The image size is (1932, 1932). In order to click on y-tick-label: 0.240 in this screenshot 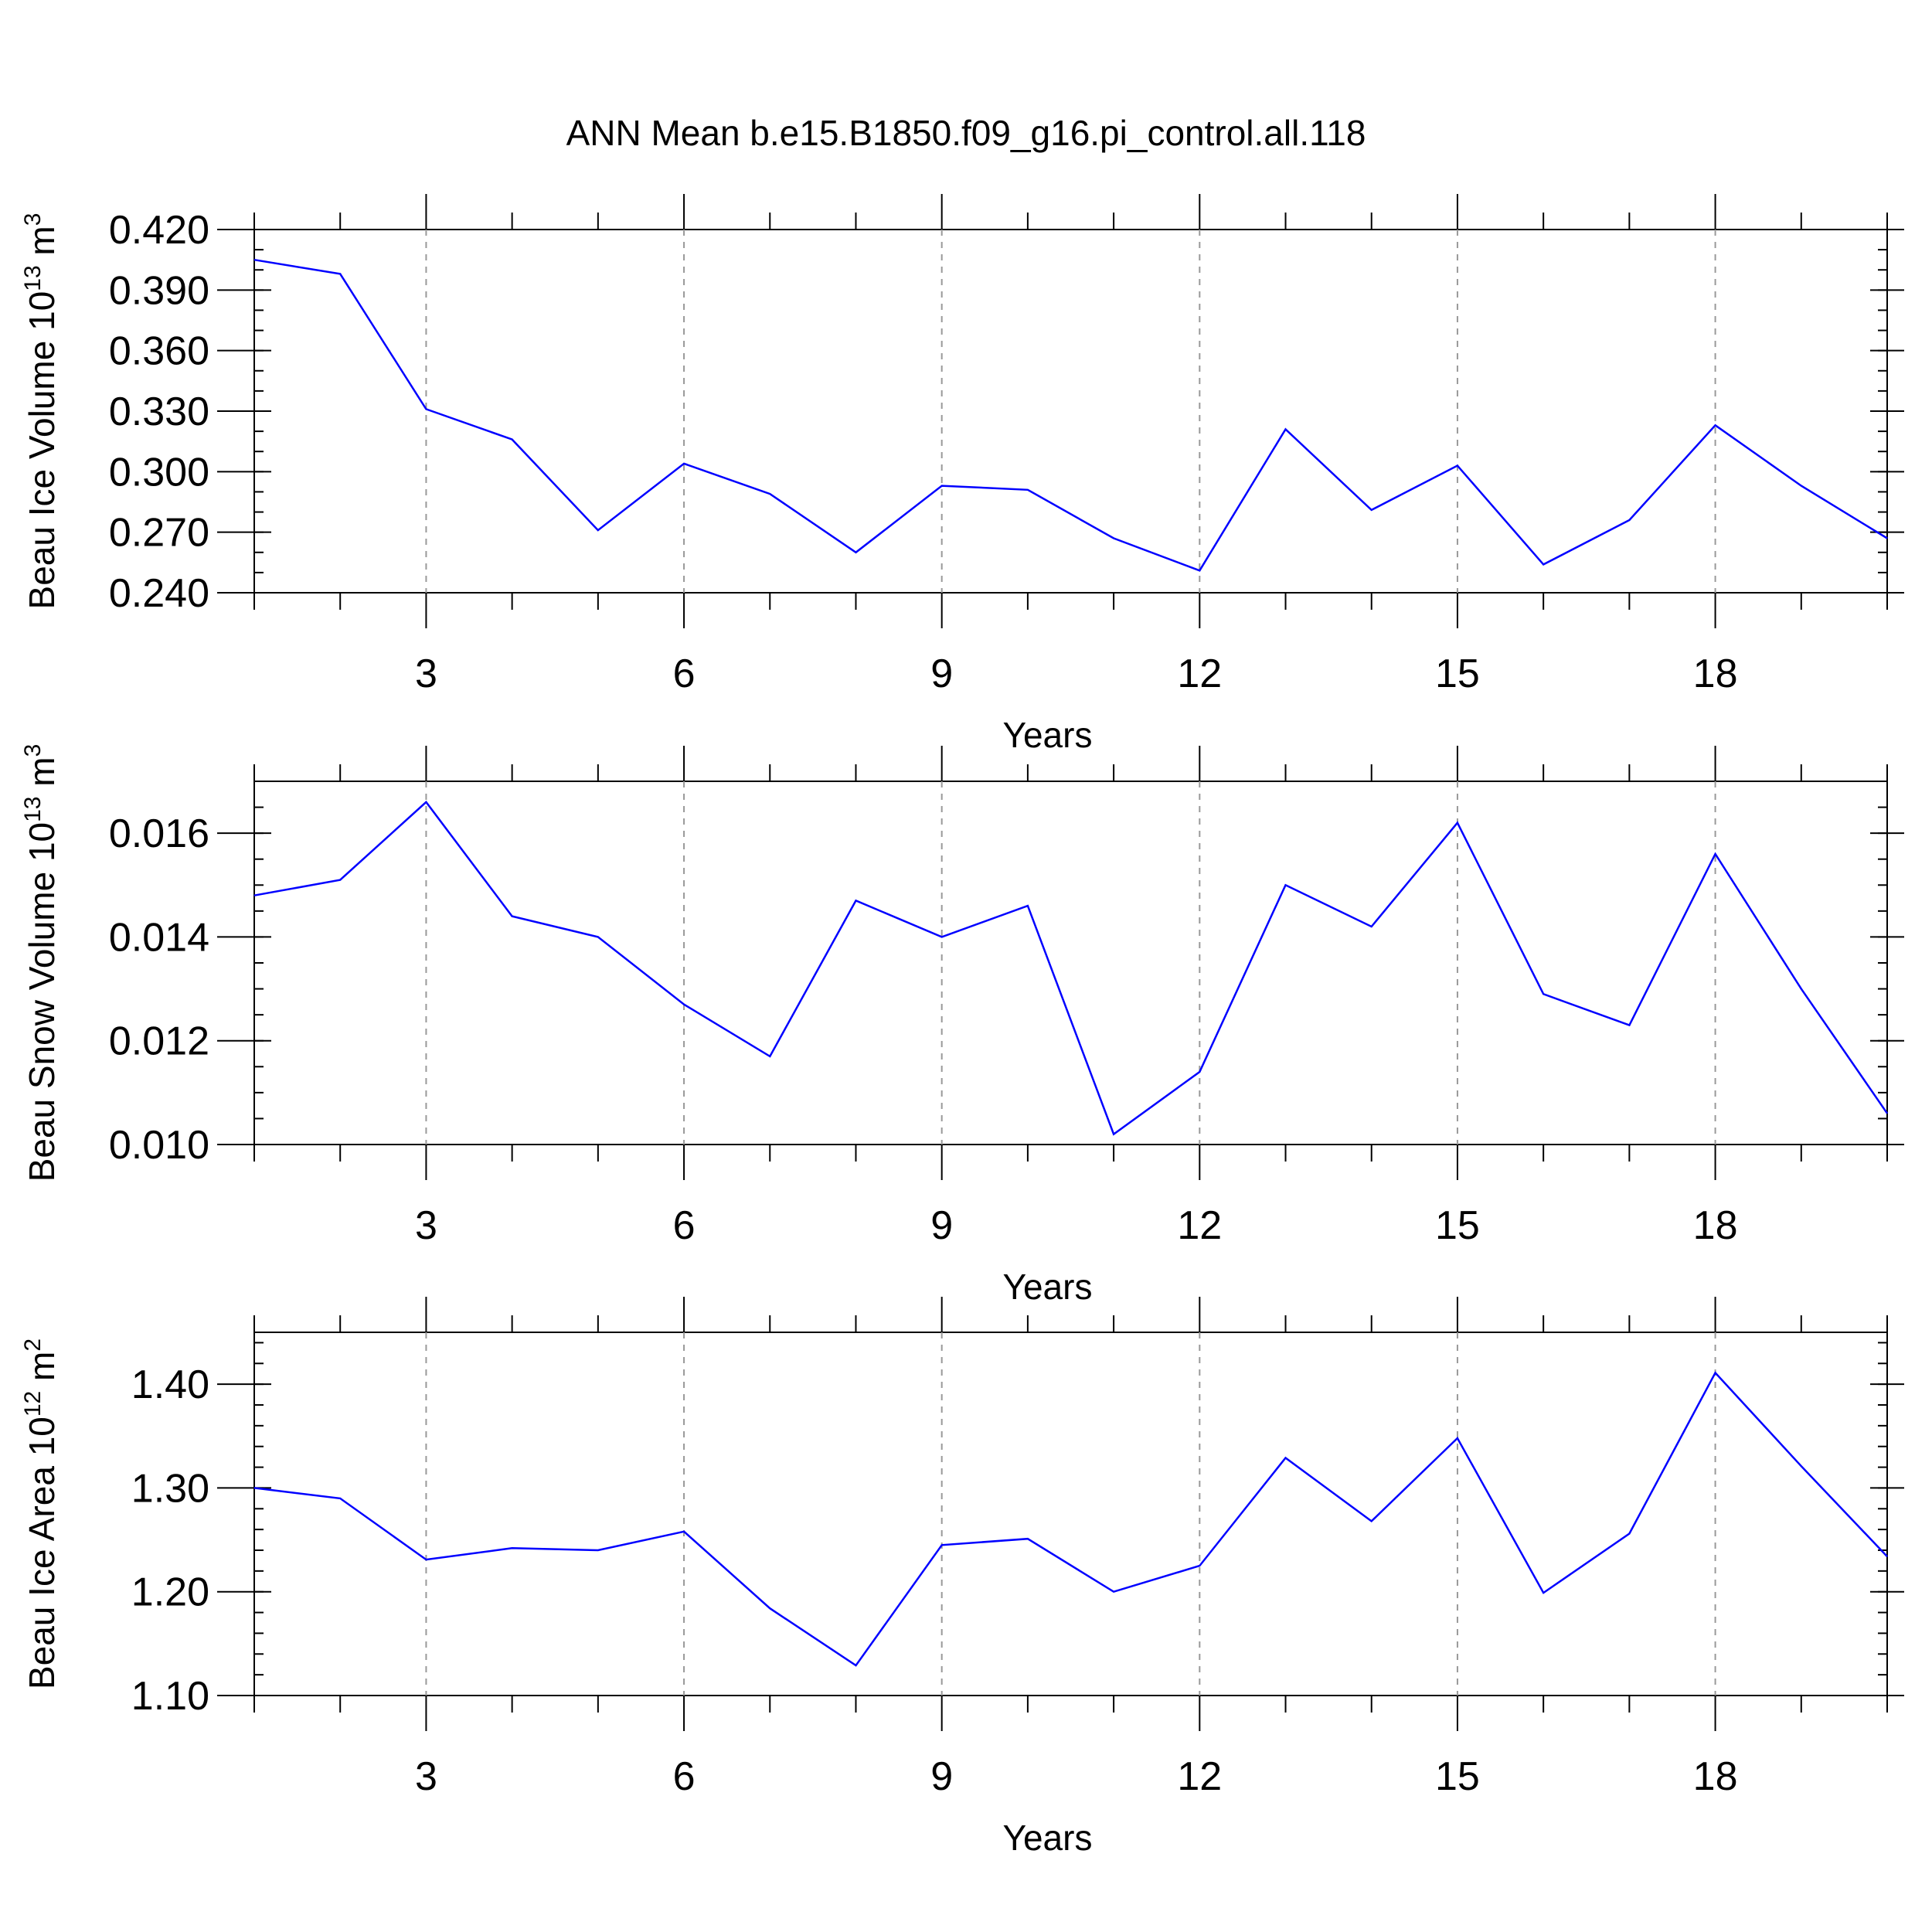, I will do `click(159, 593)`.